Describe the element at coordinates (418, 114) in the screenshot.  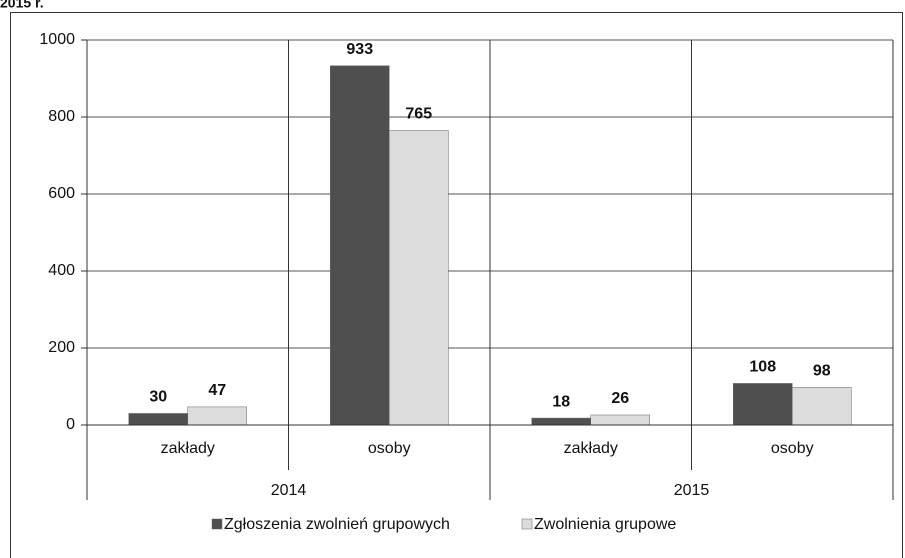
I see `data-label: 765` at that location.